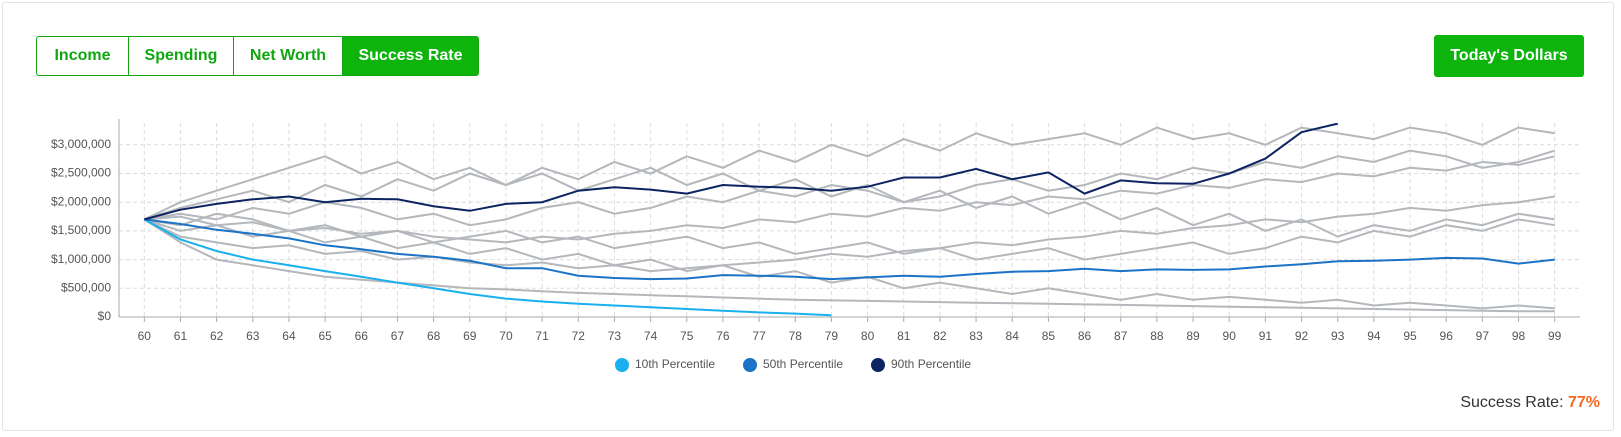 This screenshot has height=437, width=1621. What do you see at coordinates (1374, 336) in the screenshot?
I see `x-tick-label: 94` at bounding box center [1374, 336].